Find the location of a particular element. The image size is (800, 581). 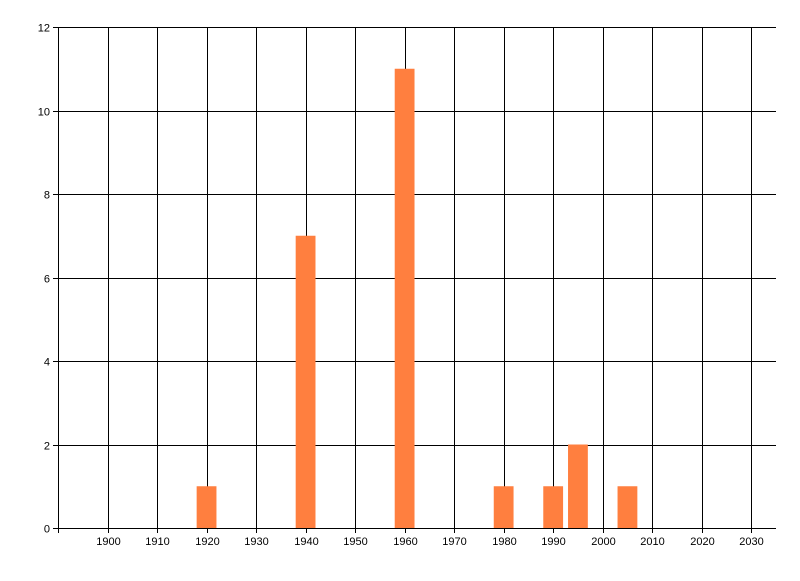

x-tick-label: 1970 is located at coordinates (454, 542).